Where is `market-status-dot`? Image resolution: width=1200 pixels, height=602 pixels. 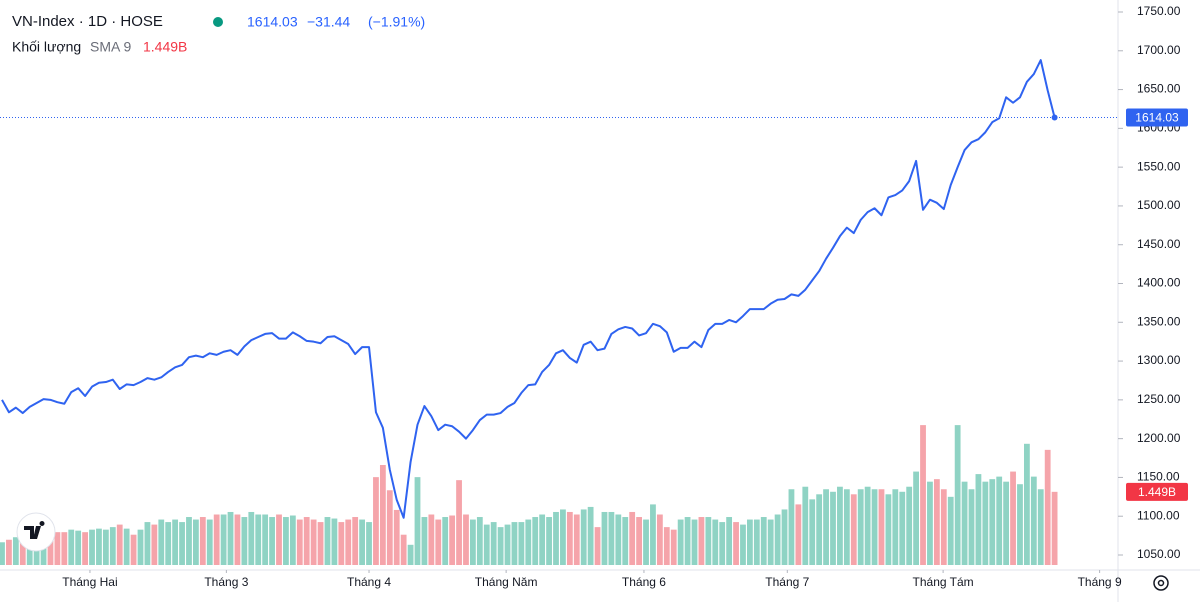
market-status-dot is located at coordinates (218, 22).